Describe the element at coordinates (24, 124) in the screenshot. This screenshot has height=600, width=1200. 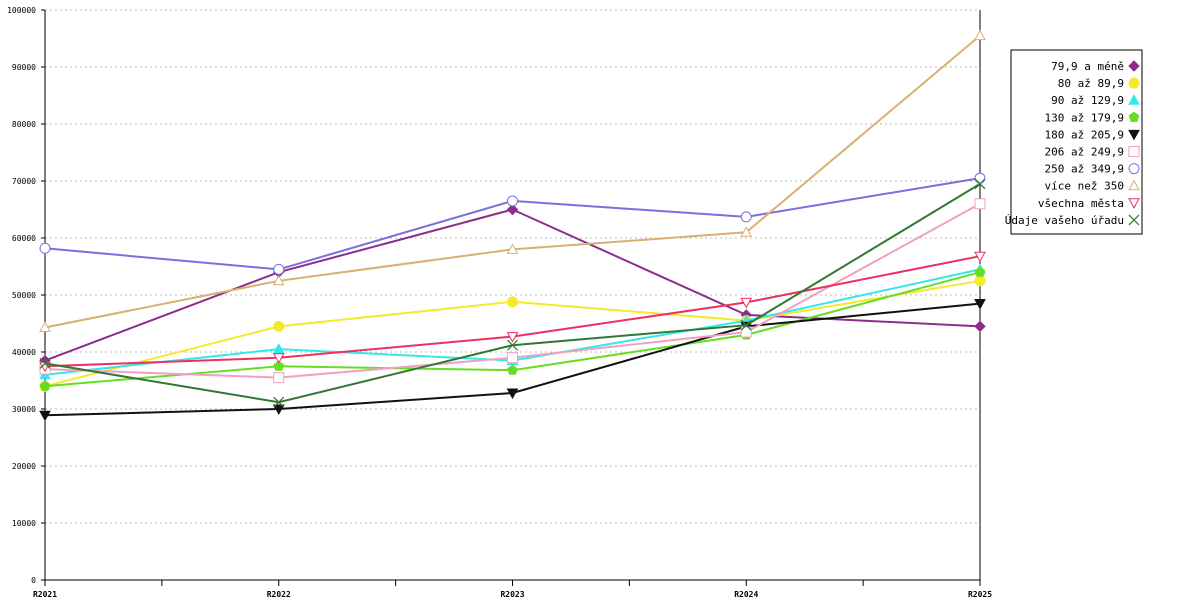
I see `y-tick-label: 80000` at that location.